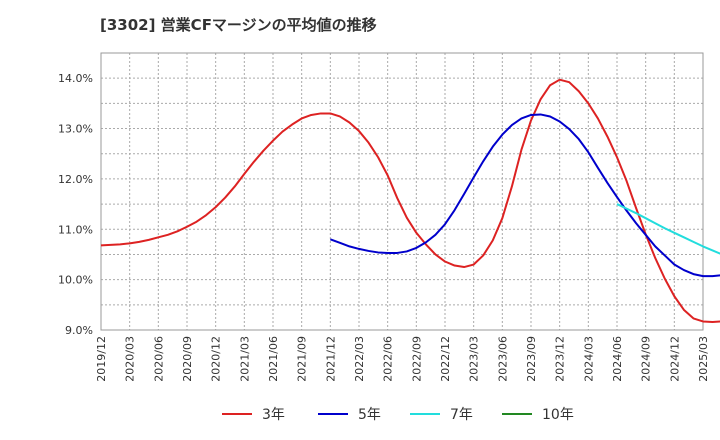 The height and width of the screenshot is (440, 720). Describe the element at coordinates (674, 359) in the screenshot. I see `x-tick-label: 2024/12` at that location.